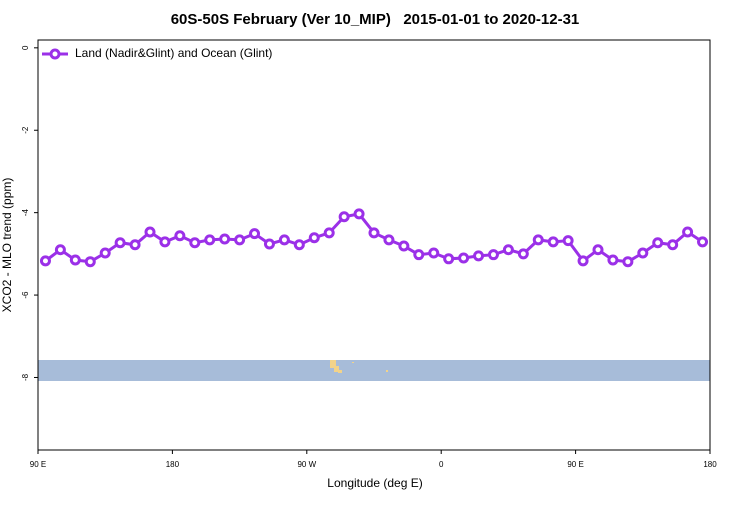 The width and height of the screenshot is (750, 505). What do you see at coordinates (25, 295) in the screenshot?
I see `y-tick-label: -6` at bounding box center [25, 295].